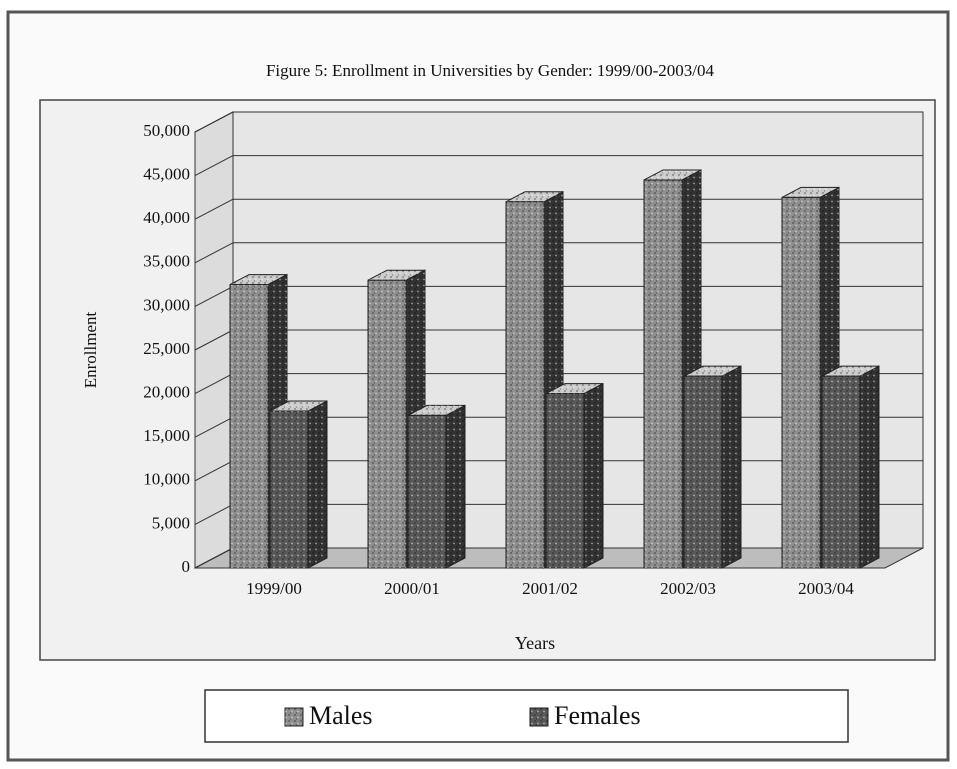 Image resolution: width=957 pixels, height=769 pixels. What do you see at coordinates (166, 435) in the screenshot?
I see `y-tick-label: 15,000` at bounding box center [166, 435].